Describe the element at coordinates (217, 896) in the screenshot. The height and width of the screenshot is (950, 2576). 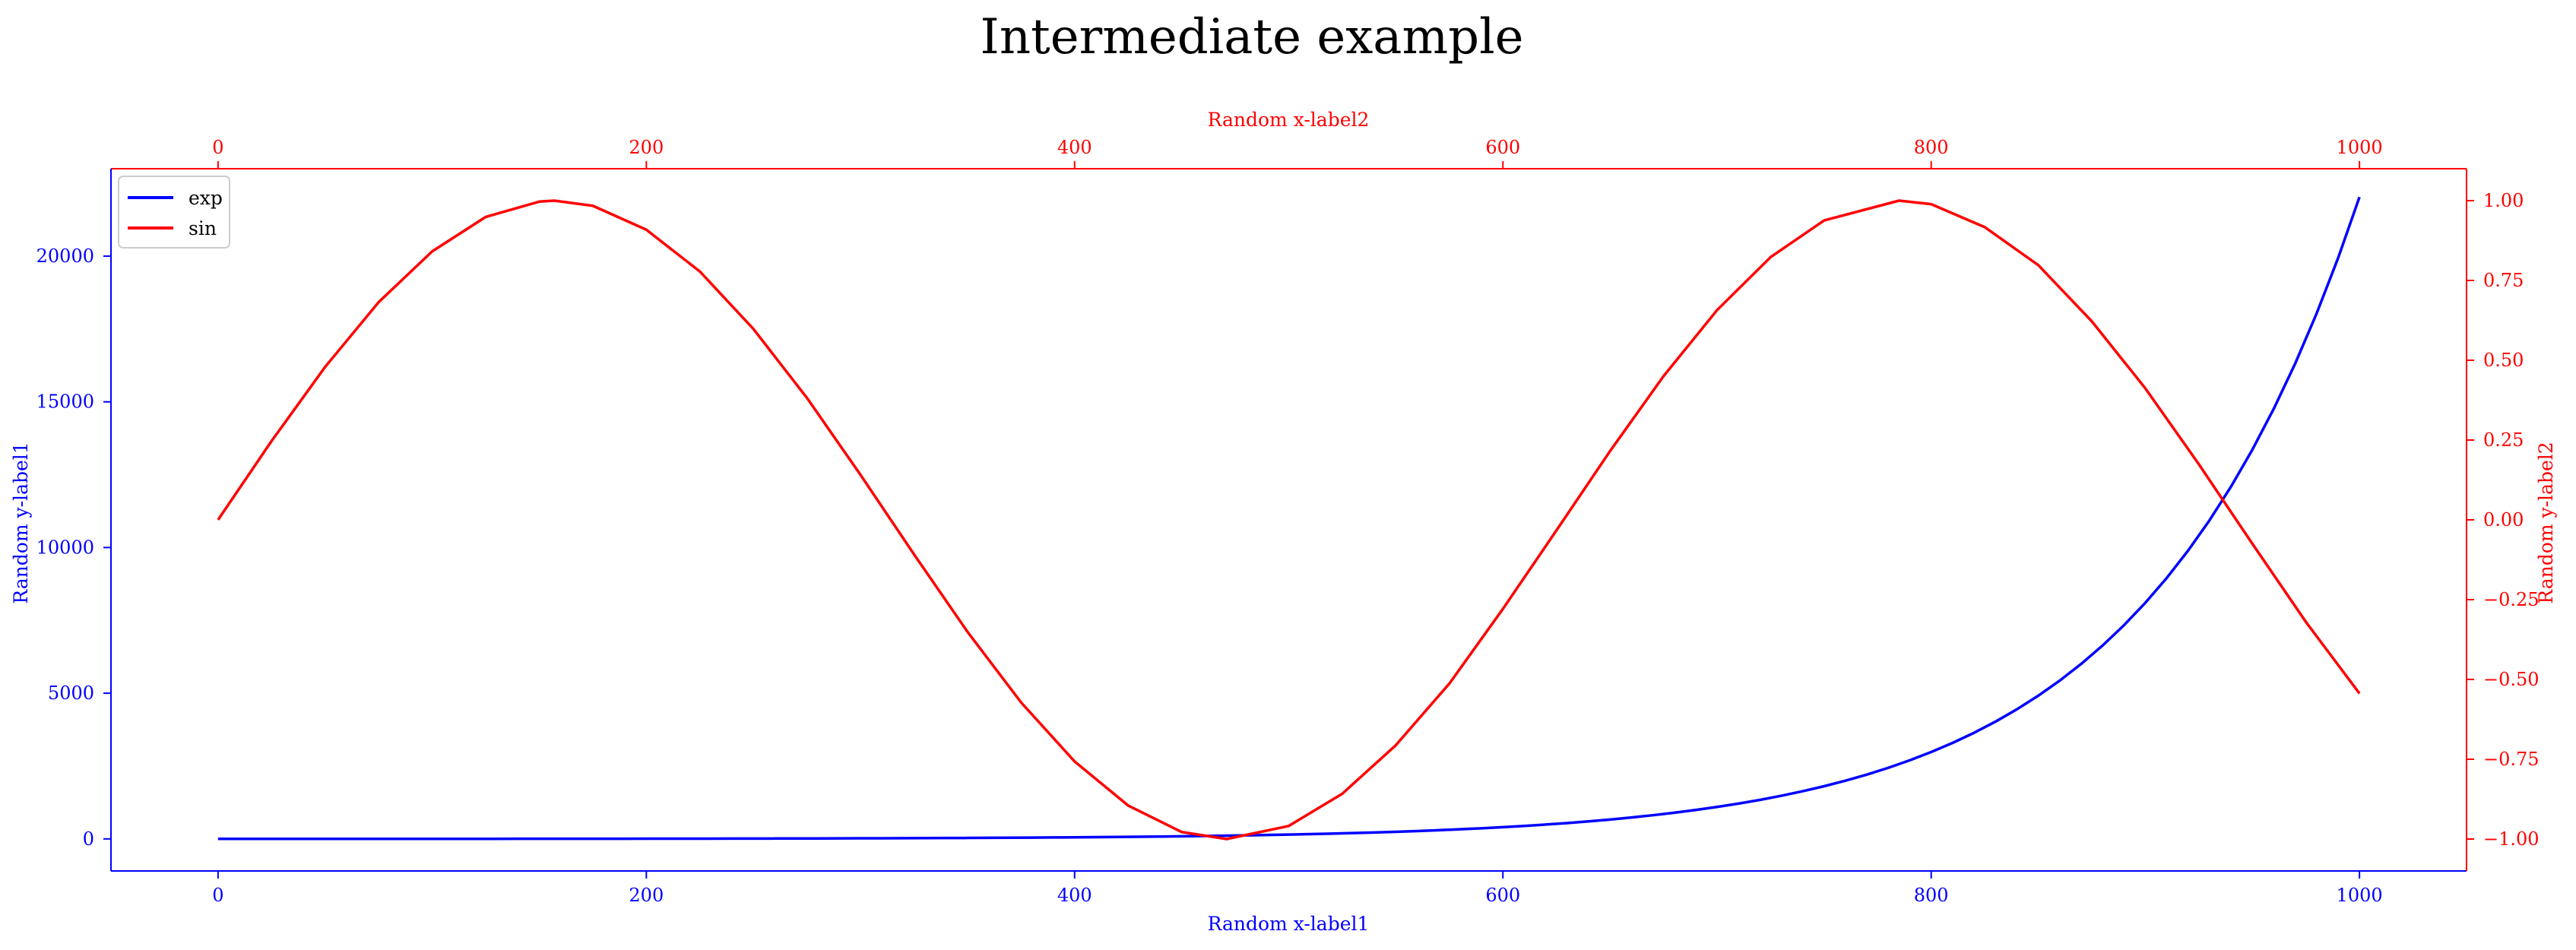
I see `x-bottom-tick-label: 0` at that location.